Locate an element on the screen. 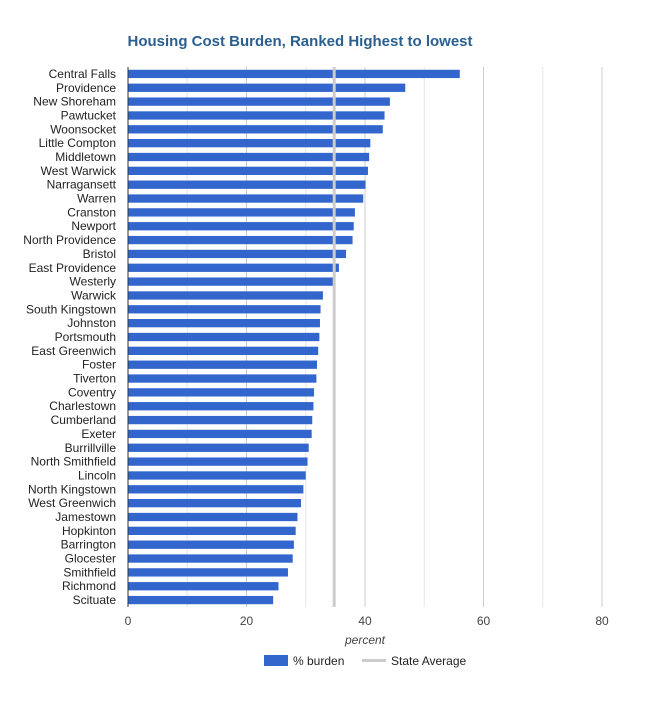 Image resolution: width=652 pixels, height=706 pixels. category-label: Warwick is located at coordinates (94, 295).